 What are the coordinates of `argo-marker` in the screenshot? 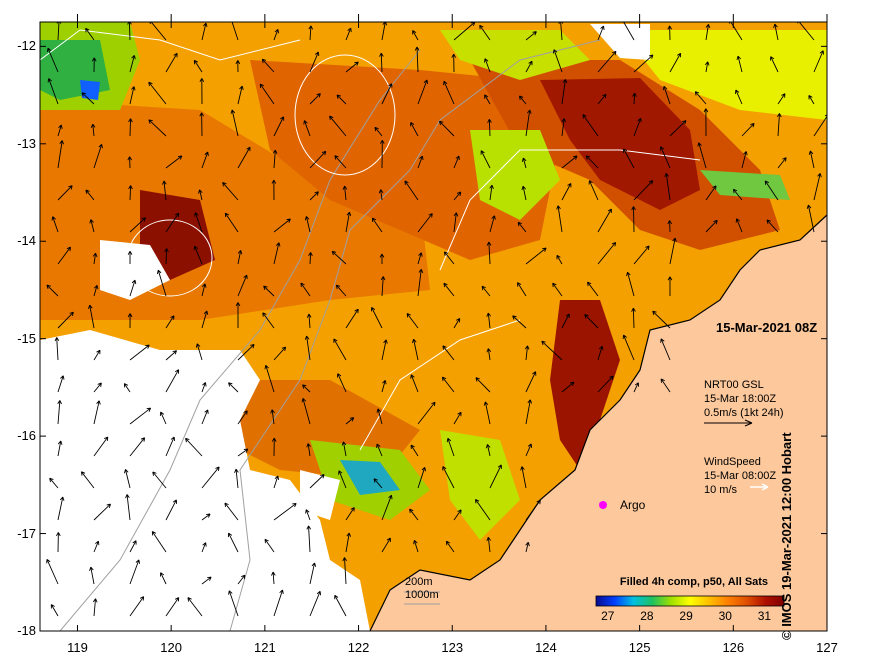 It's located at (603, 505).